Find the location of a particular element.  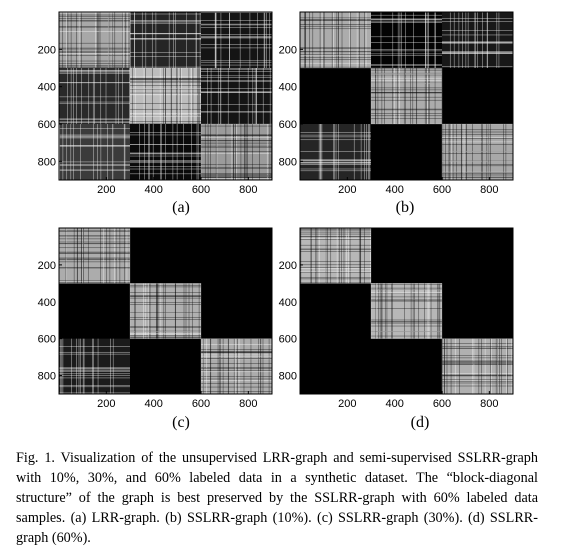

subfigure-label: (d) is located at coordinates (420, 422).